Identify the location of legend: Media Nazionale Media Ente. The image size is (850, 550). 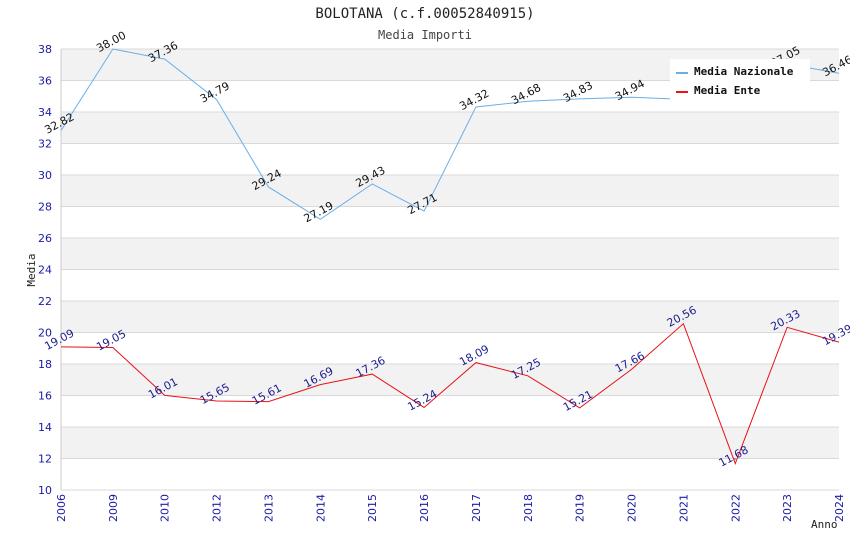
(740, 80).